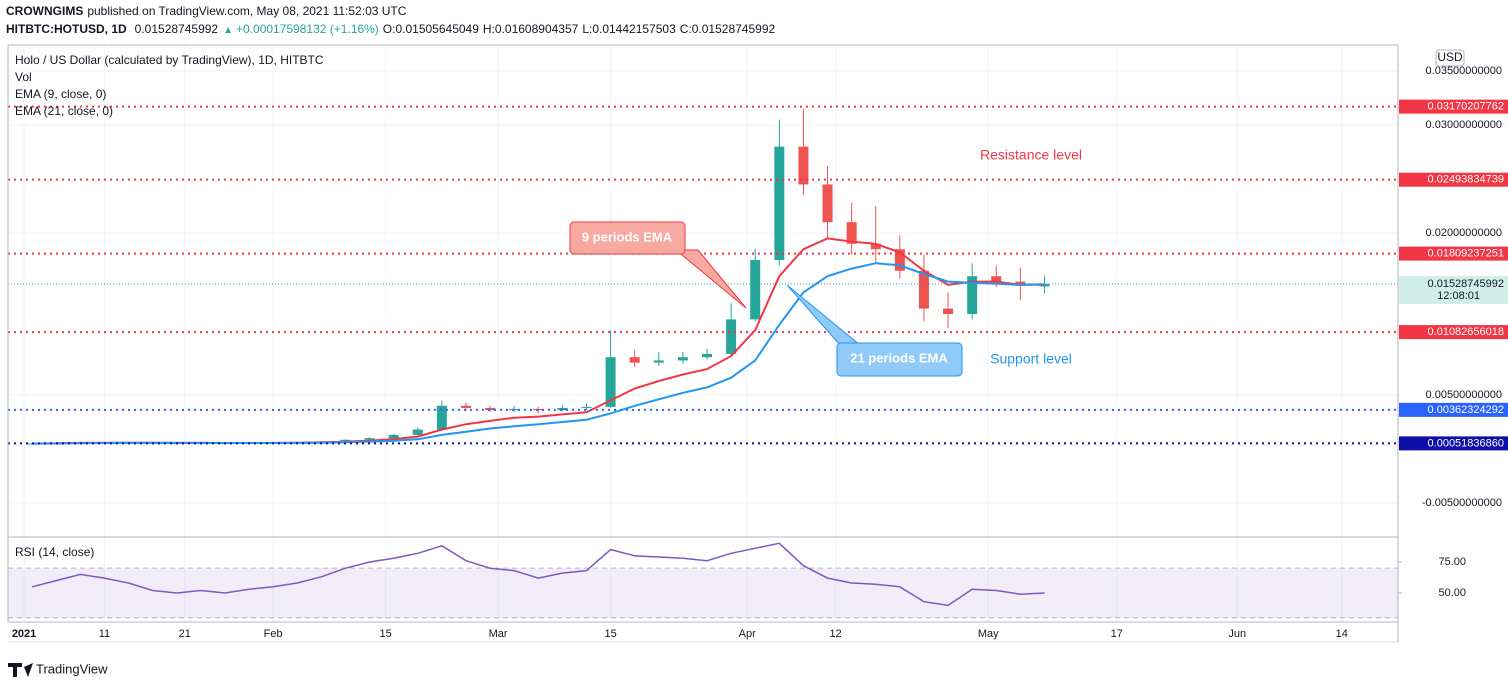 This screenshot has width=1508, height=688. What do you see at coordinates (1466, 443) in the screenshot?
I see `level-label: 0.00051836860` at bounding box center [1466, 443].